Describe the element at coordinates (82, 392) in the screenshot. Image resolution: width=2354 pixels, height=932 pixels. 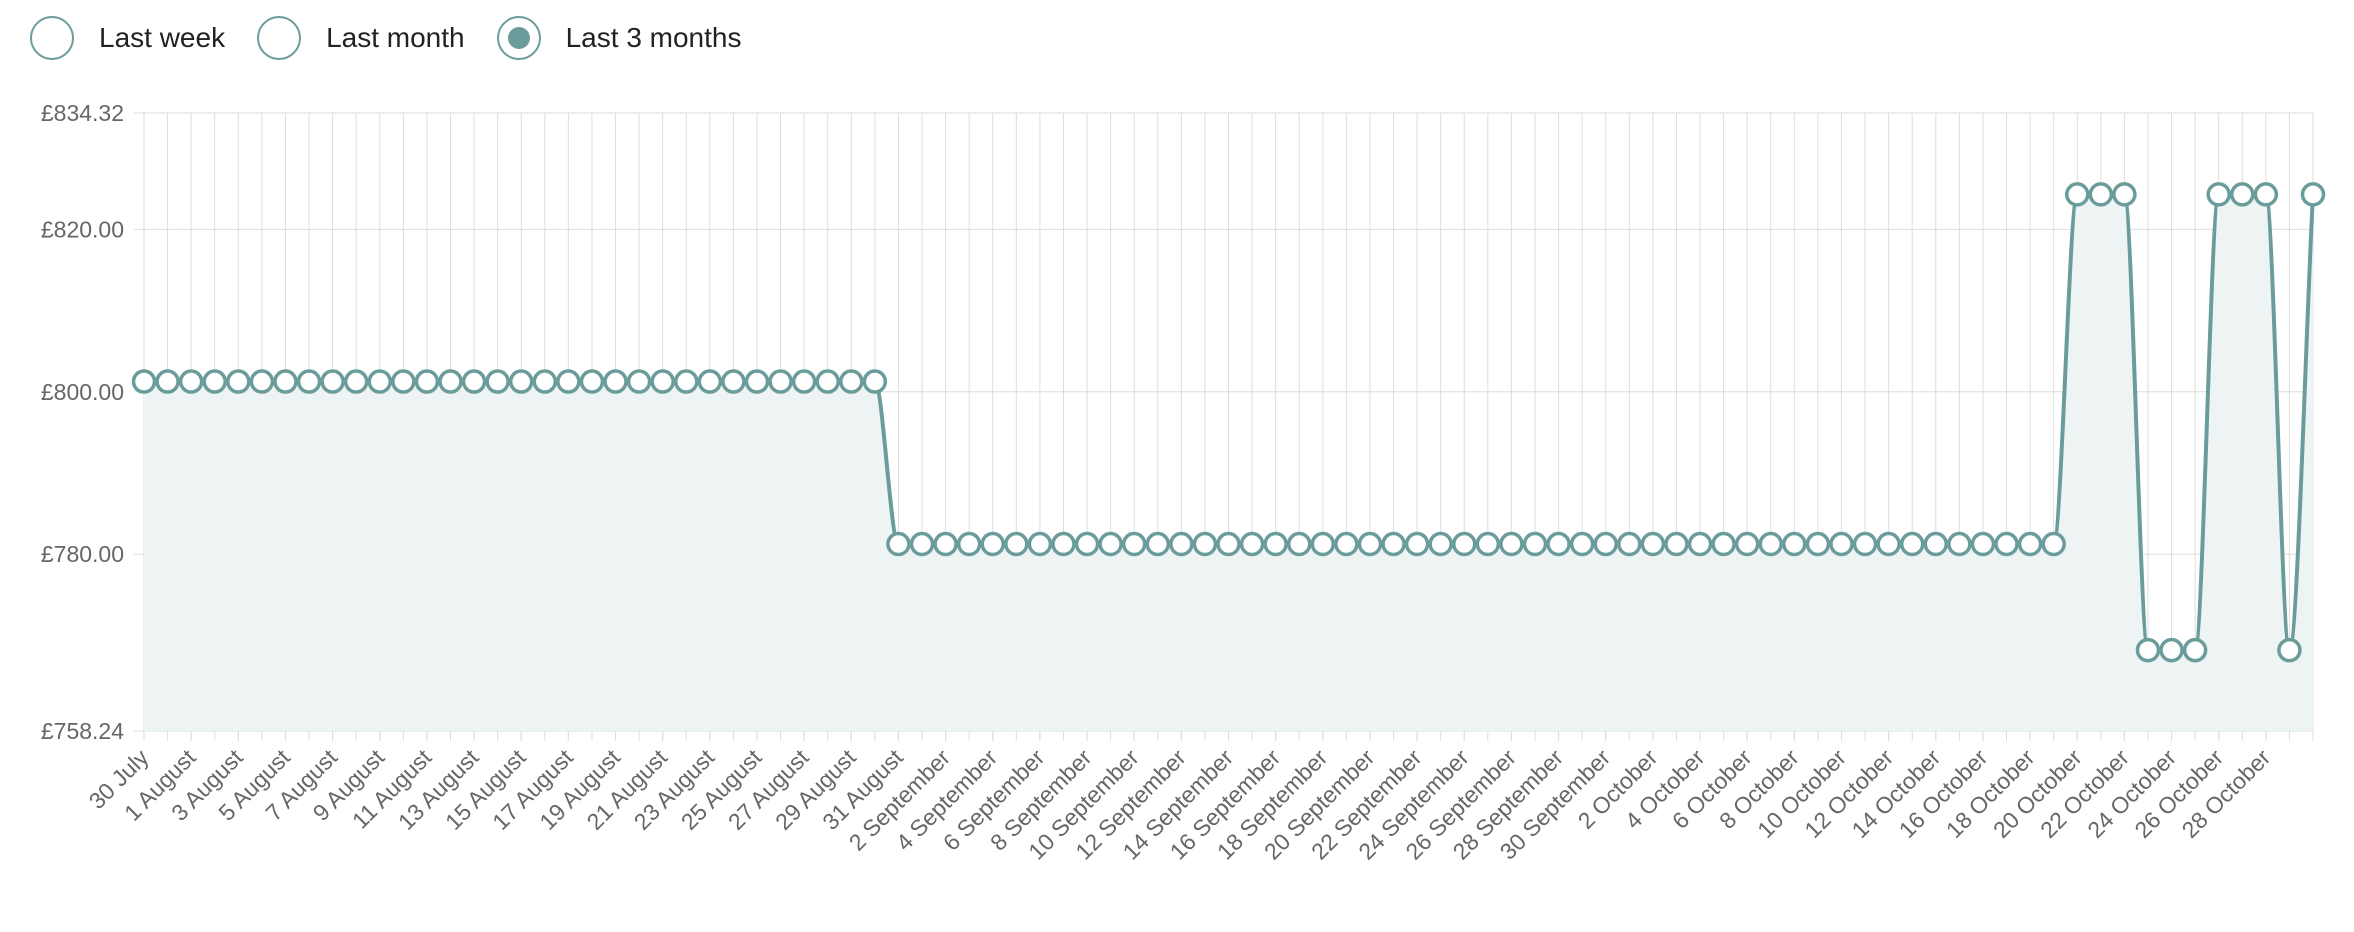
I see `y-tick-label: £800.00` at that location.